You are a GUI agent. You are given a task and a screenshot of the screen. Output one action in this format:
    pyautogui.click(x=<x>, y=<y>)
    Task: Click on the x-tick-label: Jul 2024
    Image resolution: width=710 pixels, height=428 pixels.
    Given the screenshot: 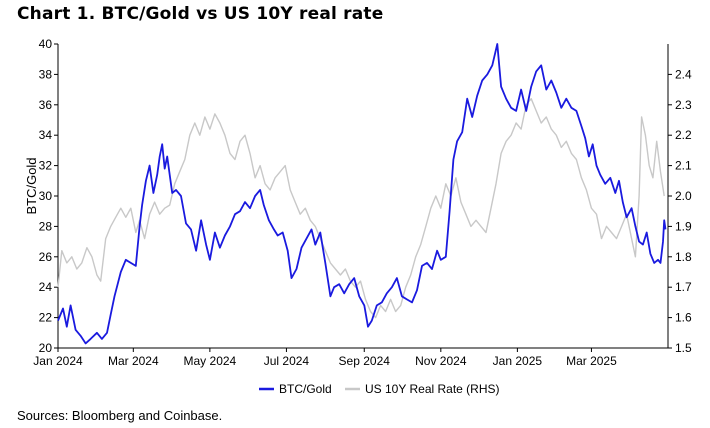 What is the action you would take?
    pyautogui.click(x=287, y=361)
    